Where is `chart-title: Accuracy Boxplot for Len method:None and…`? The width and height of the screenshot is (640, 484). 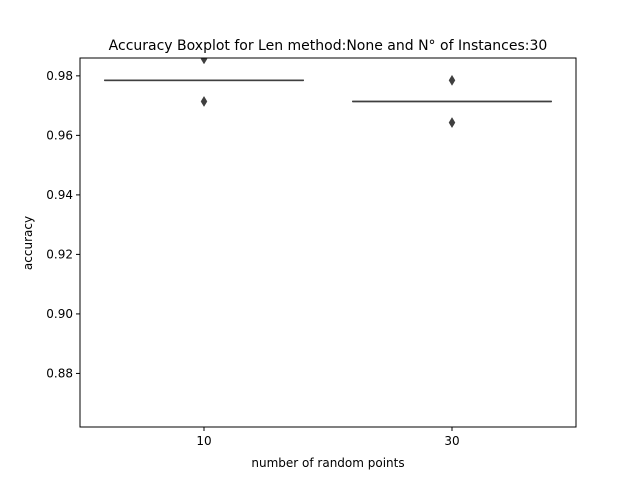 chart-title: Accuracy Boxplot for Len method:None and… is located at coordinates (328, 46).